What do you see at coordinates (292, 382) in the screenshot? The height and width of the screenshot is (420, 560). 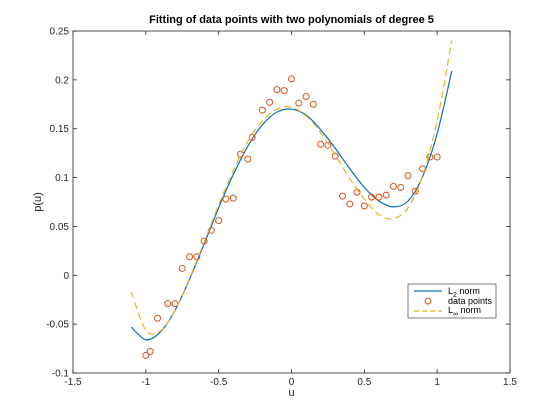 I see `x-tick-label: 0` at bounding box center [292, 382].